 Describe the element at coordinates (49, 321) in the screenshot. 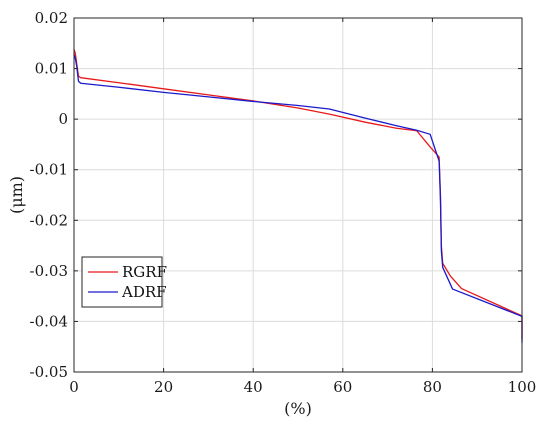

I see `y-tick-label: -0.04` at that location.